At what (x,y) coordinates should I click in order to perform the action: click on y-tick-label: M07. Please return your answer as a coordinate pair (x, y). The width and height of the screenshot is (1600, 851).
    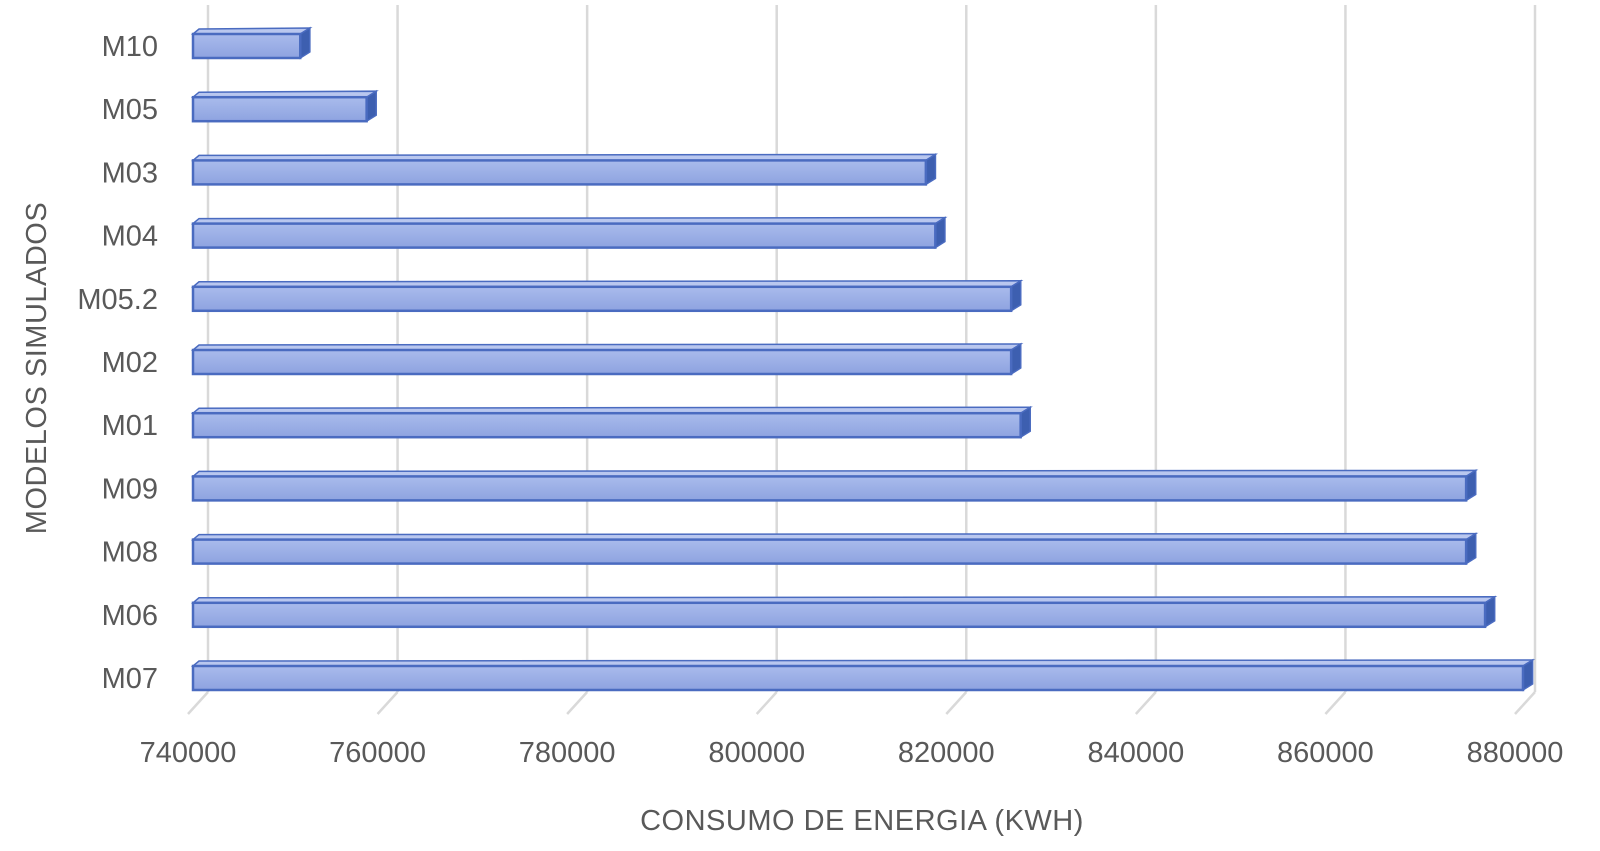
    Looking at the image, I should click on (130, 679).